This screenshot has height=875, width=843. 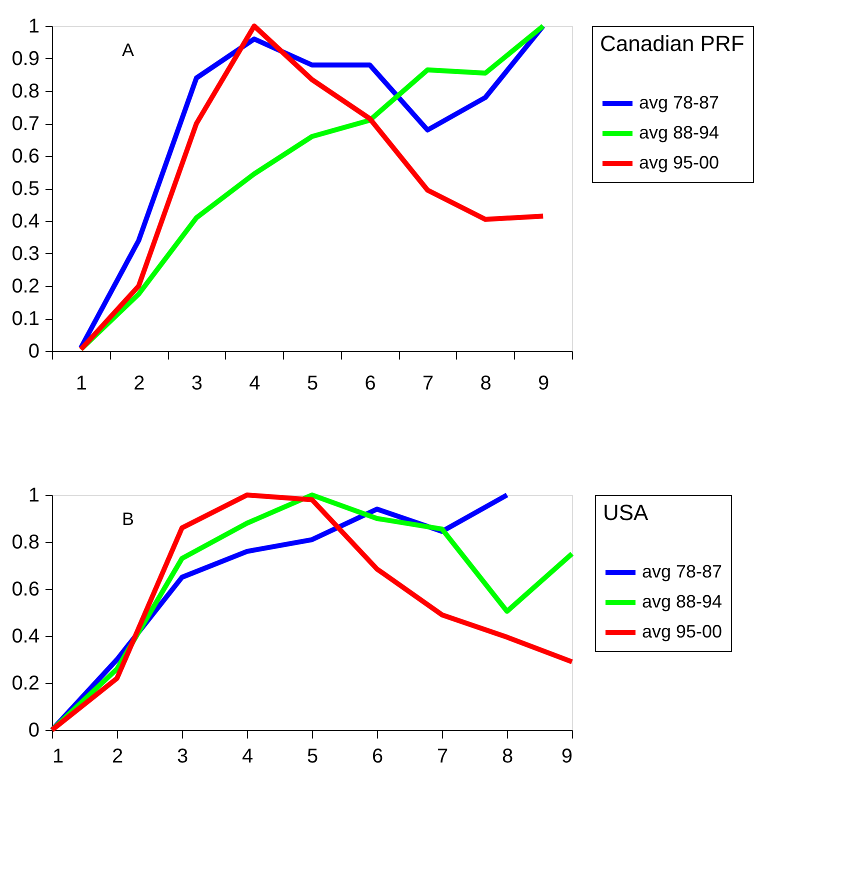 What do you see at coordinates (128, 519) in the screenshot?
I see `annotation: B` at bounding box center [128, 519].